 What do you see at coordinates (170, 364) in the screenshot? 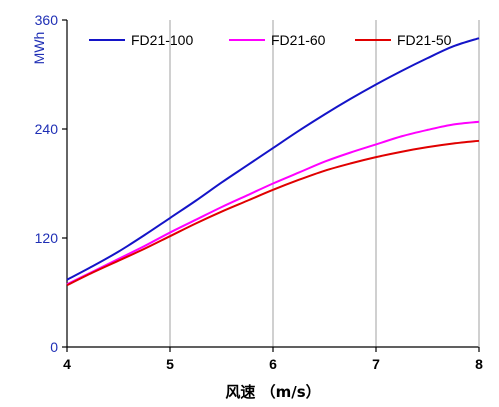
I see `x-tick-label-5: 5` at bounding box center [170, 364].